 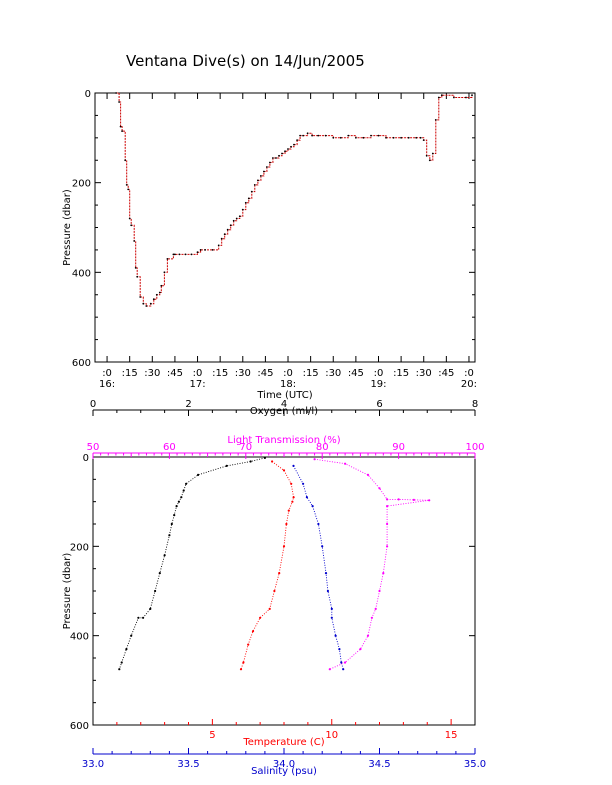 I want to click on light-tick-label: 50, so click(x=93, y=447).